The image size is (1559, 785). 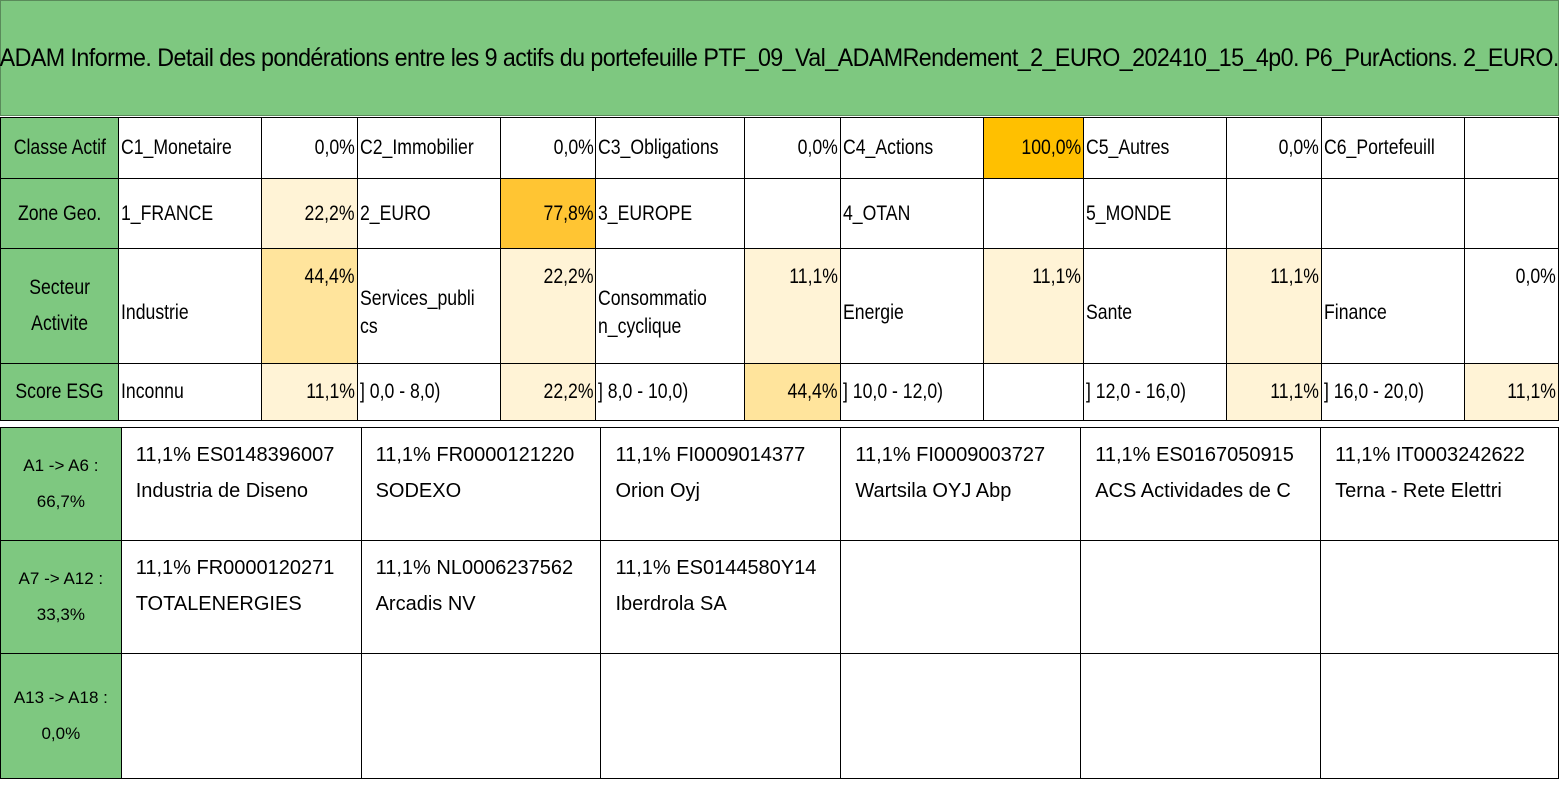 What do you see at coordinates (60, 614) in the screenshot?
I see `asset-range-weight: 33,3%` at bounding box center [60, 614].